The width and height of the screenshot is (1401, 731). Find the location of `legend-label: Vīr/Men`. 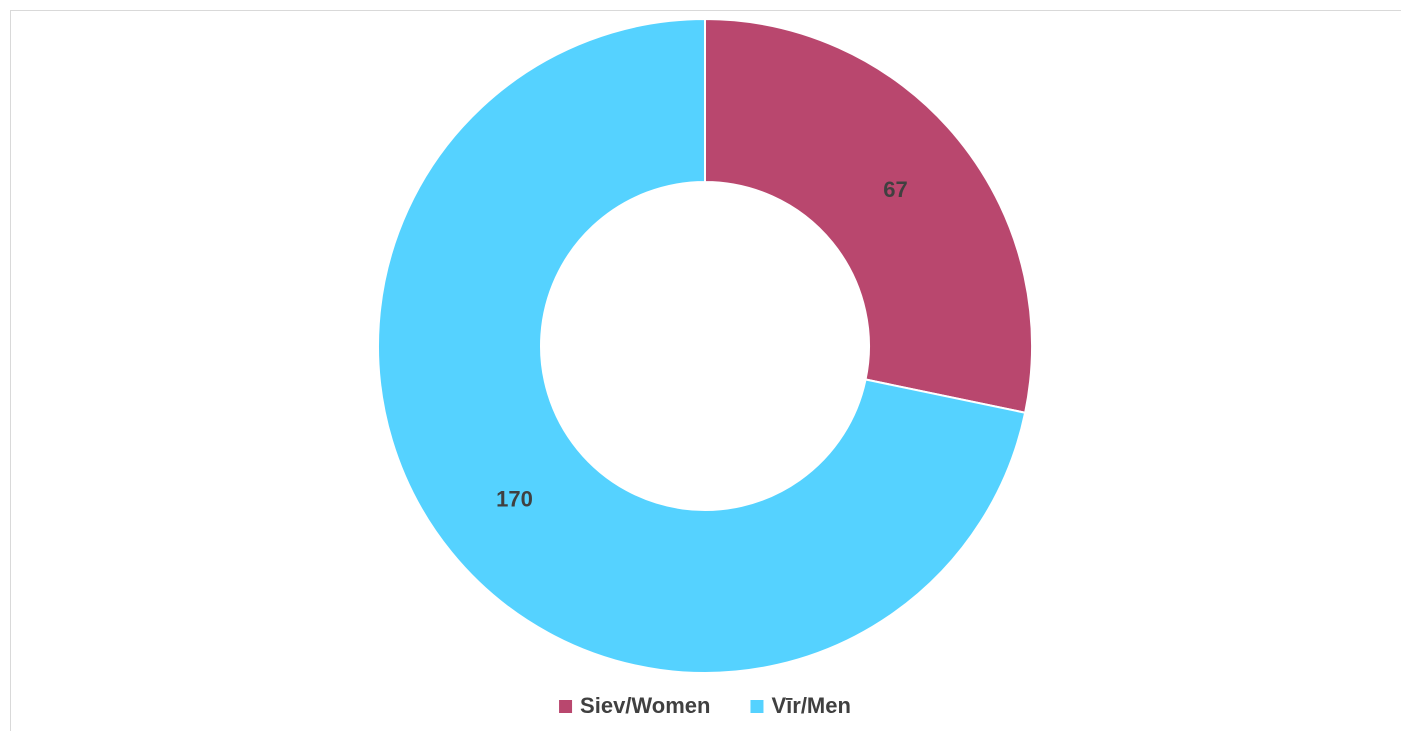

legend-label: Vīr/Men is located at coordinates (810, 705).